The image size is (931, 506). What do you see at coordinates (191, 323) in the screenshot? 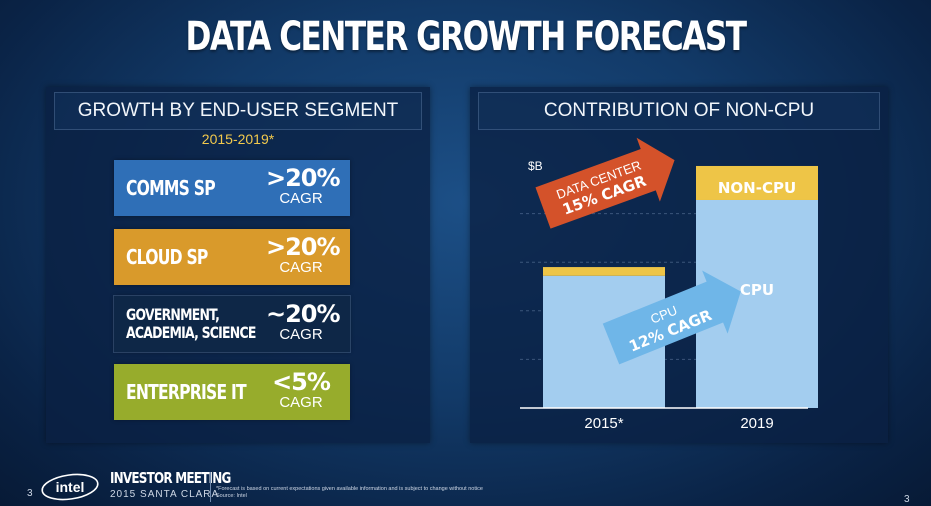
I see `segment-name: GOVERNMENT, ACADEMIA, SCIENCE` at bounding box center [191, 323].